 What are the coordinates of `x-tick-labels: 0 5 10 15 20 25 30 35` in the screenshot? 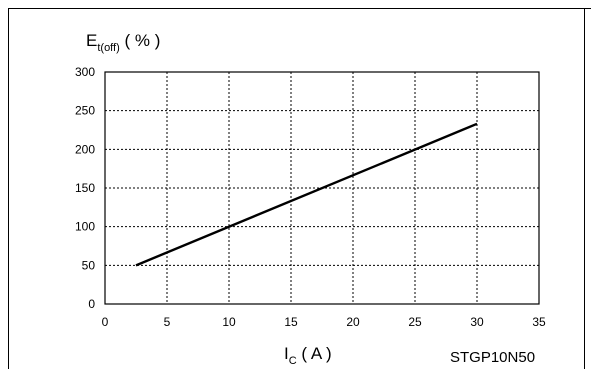 It's located at (324, 322).